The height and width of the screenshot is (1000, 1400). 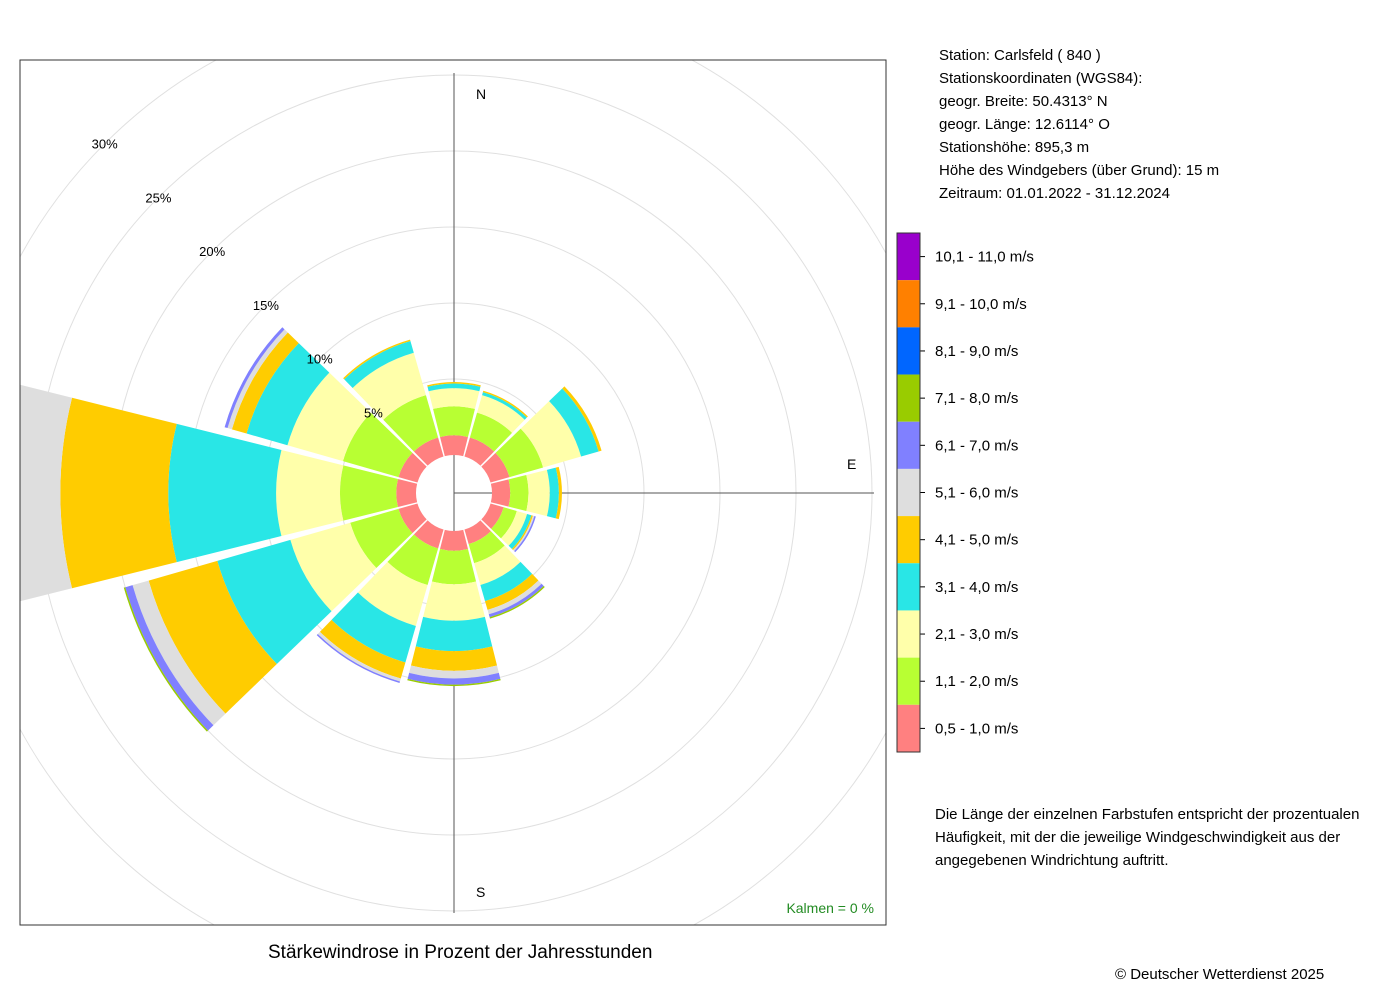 I want to click on legend-label: 7,1 - 8,0 m/s, so click(x=976, y=398).